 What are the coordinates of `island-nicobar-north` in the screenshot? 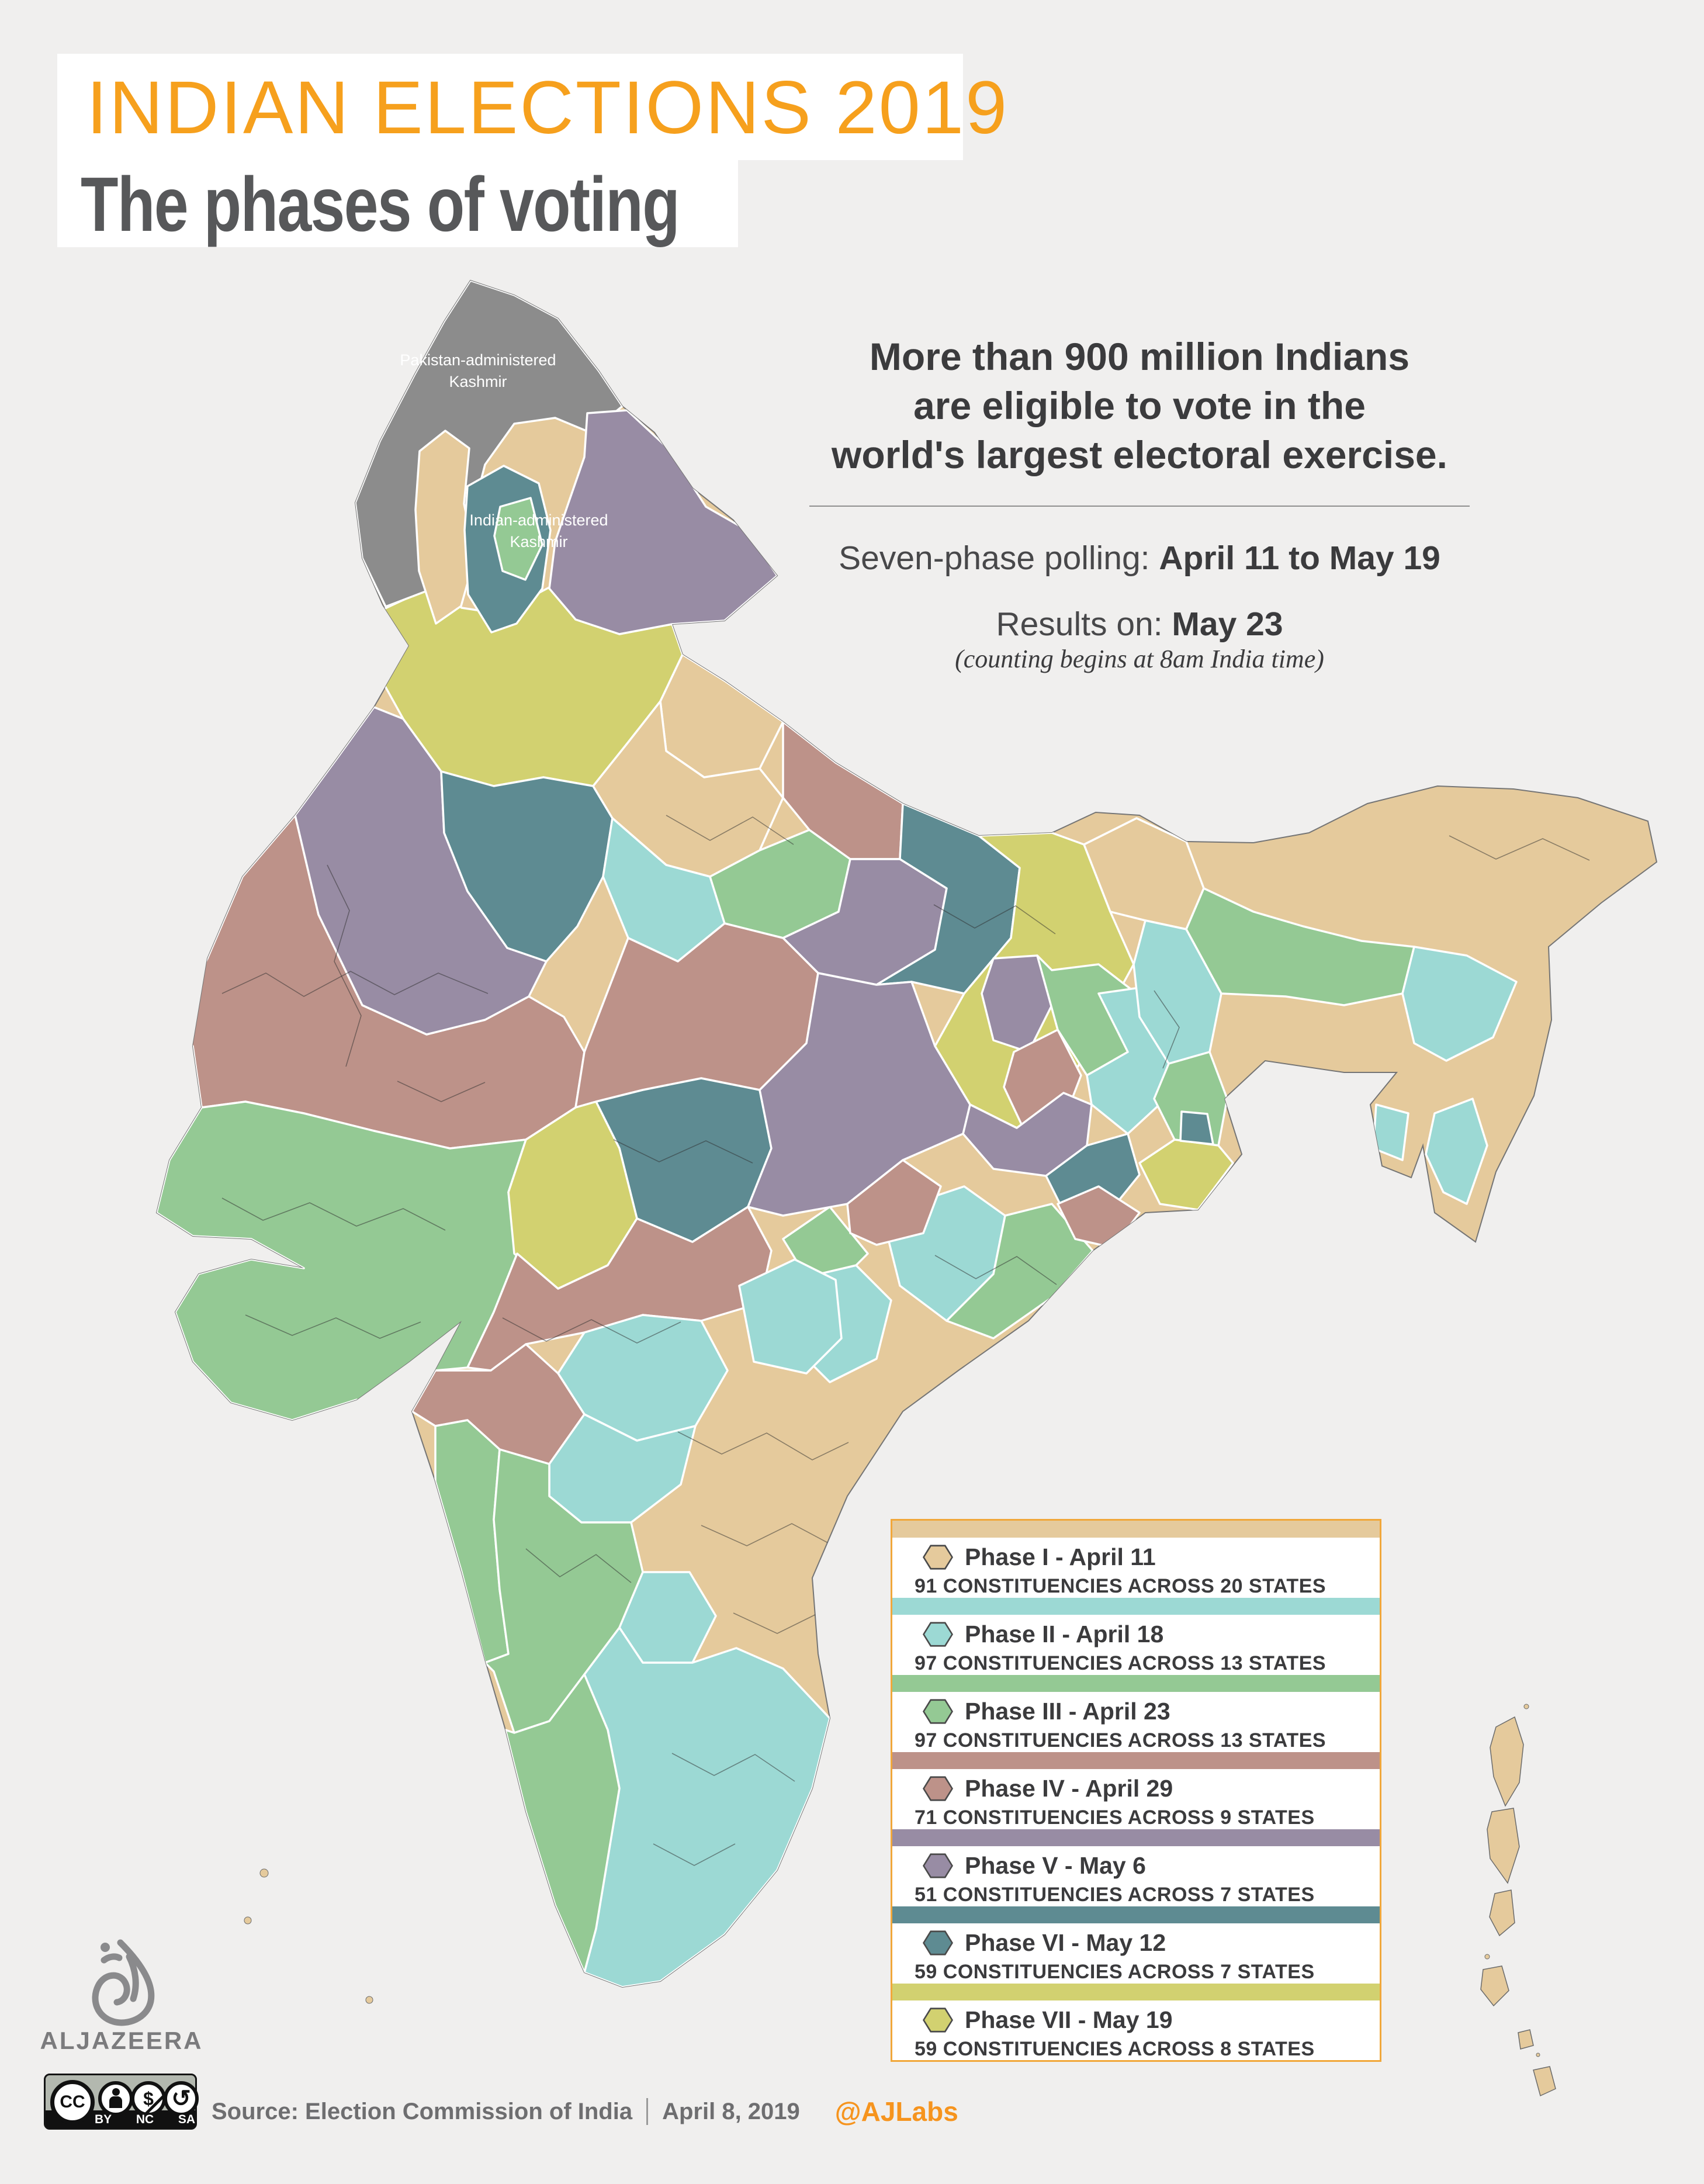 It's located at (1526, 2039).